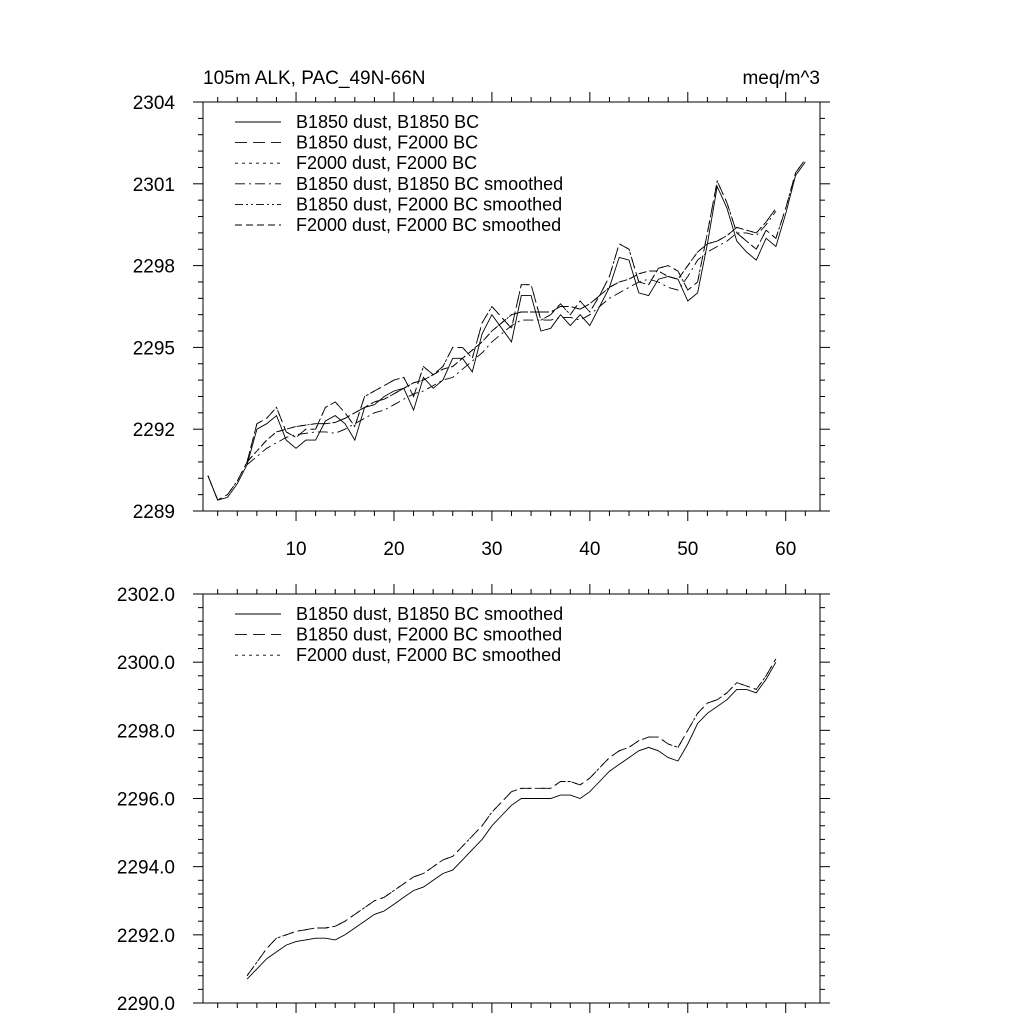  I want to click on units-label: meq/m^3, so click(781, 78).